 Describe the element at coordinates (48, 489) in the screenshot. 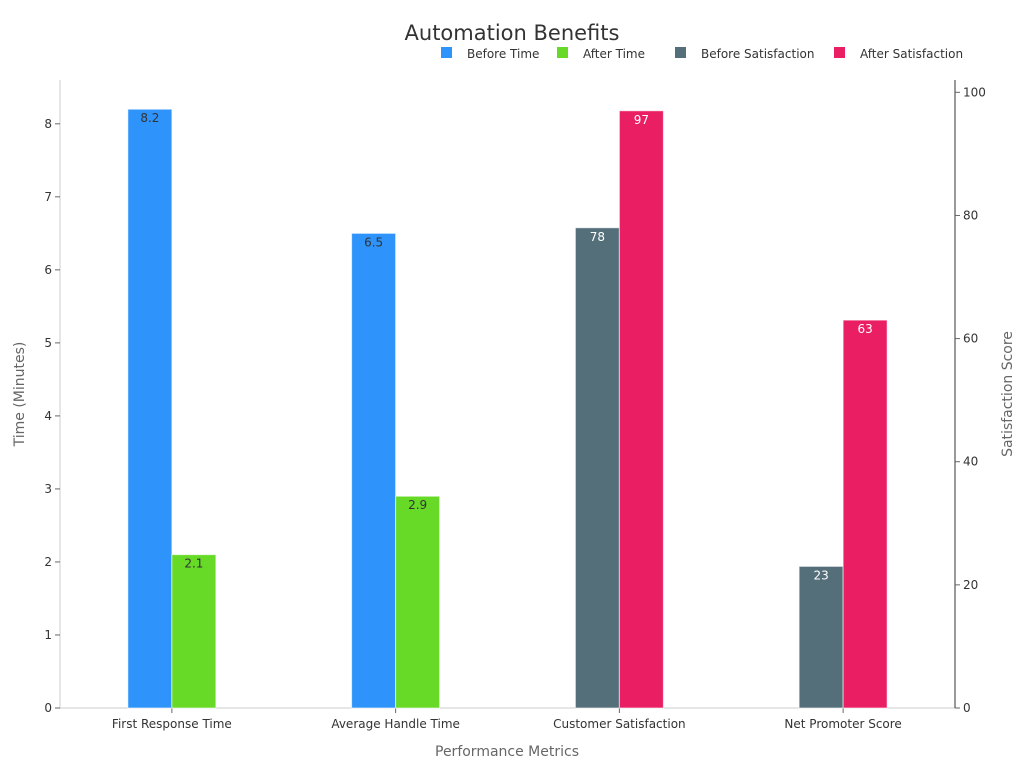

I see `y-tick-label: 3` at that location.